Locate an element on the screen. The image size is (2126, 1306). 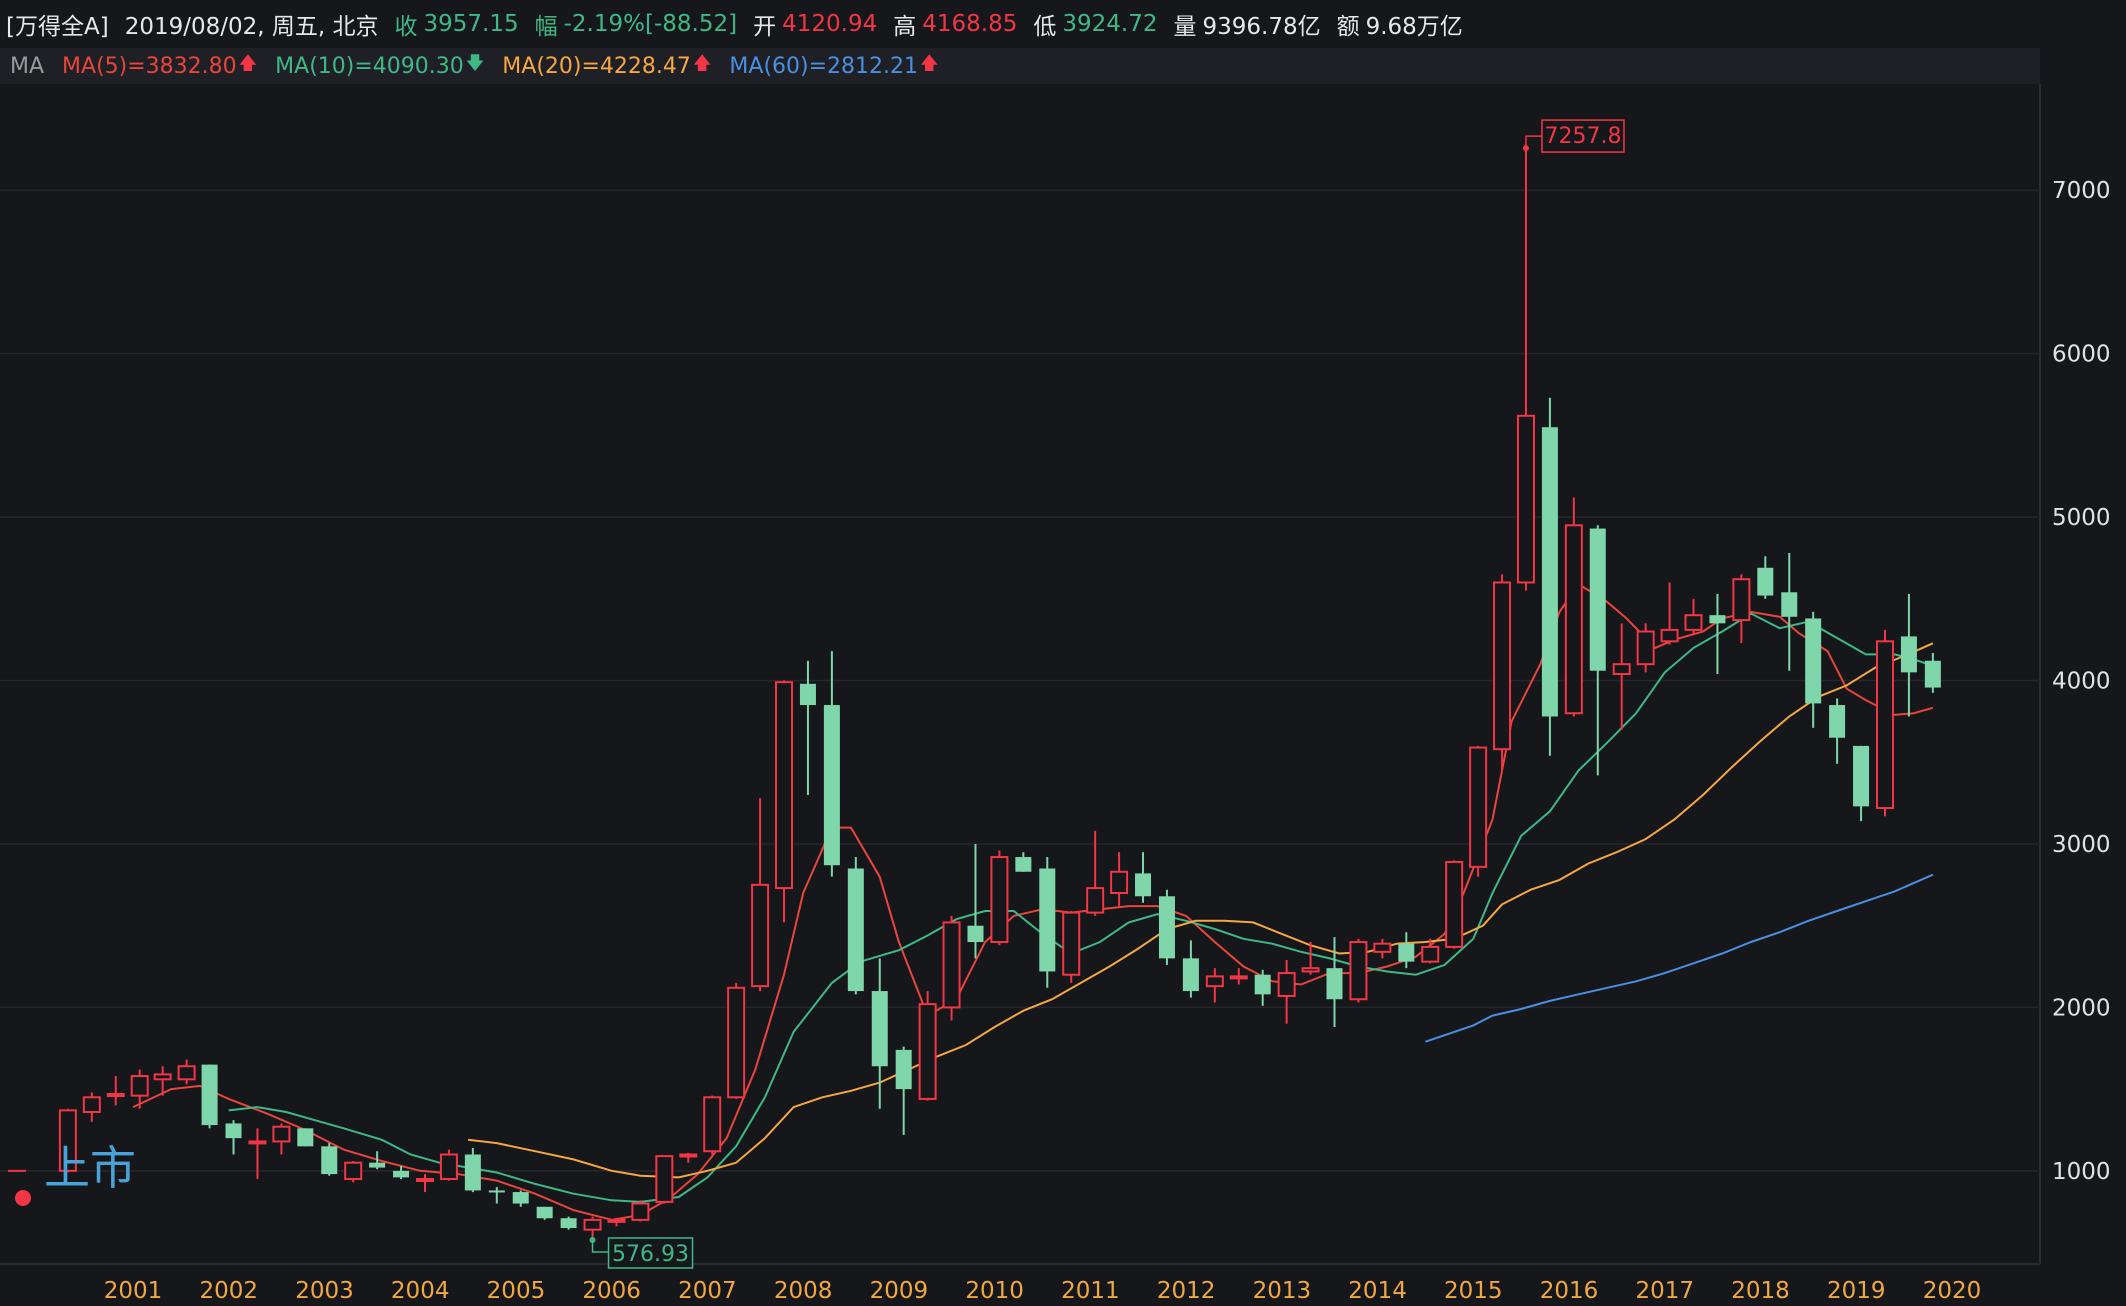
high-label: 高 is located at coordinates (905, 27).